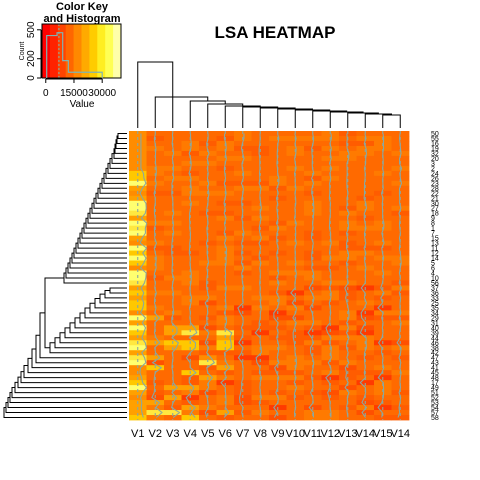 The width and height of the screenshot is (480, 480). I want to click on row-label: 7, so click(433, 234).